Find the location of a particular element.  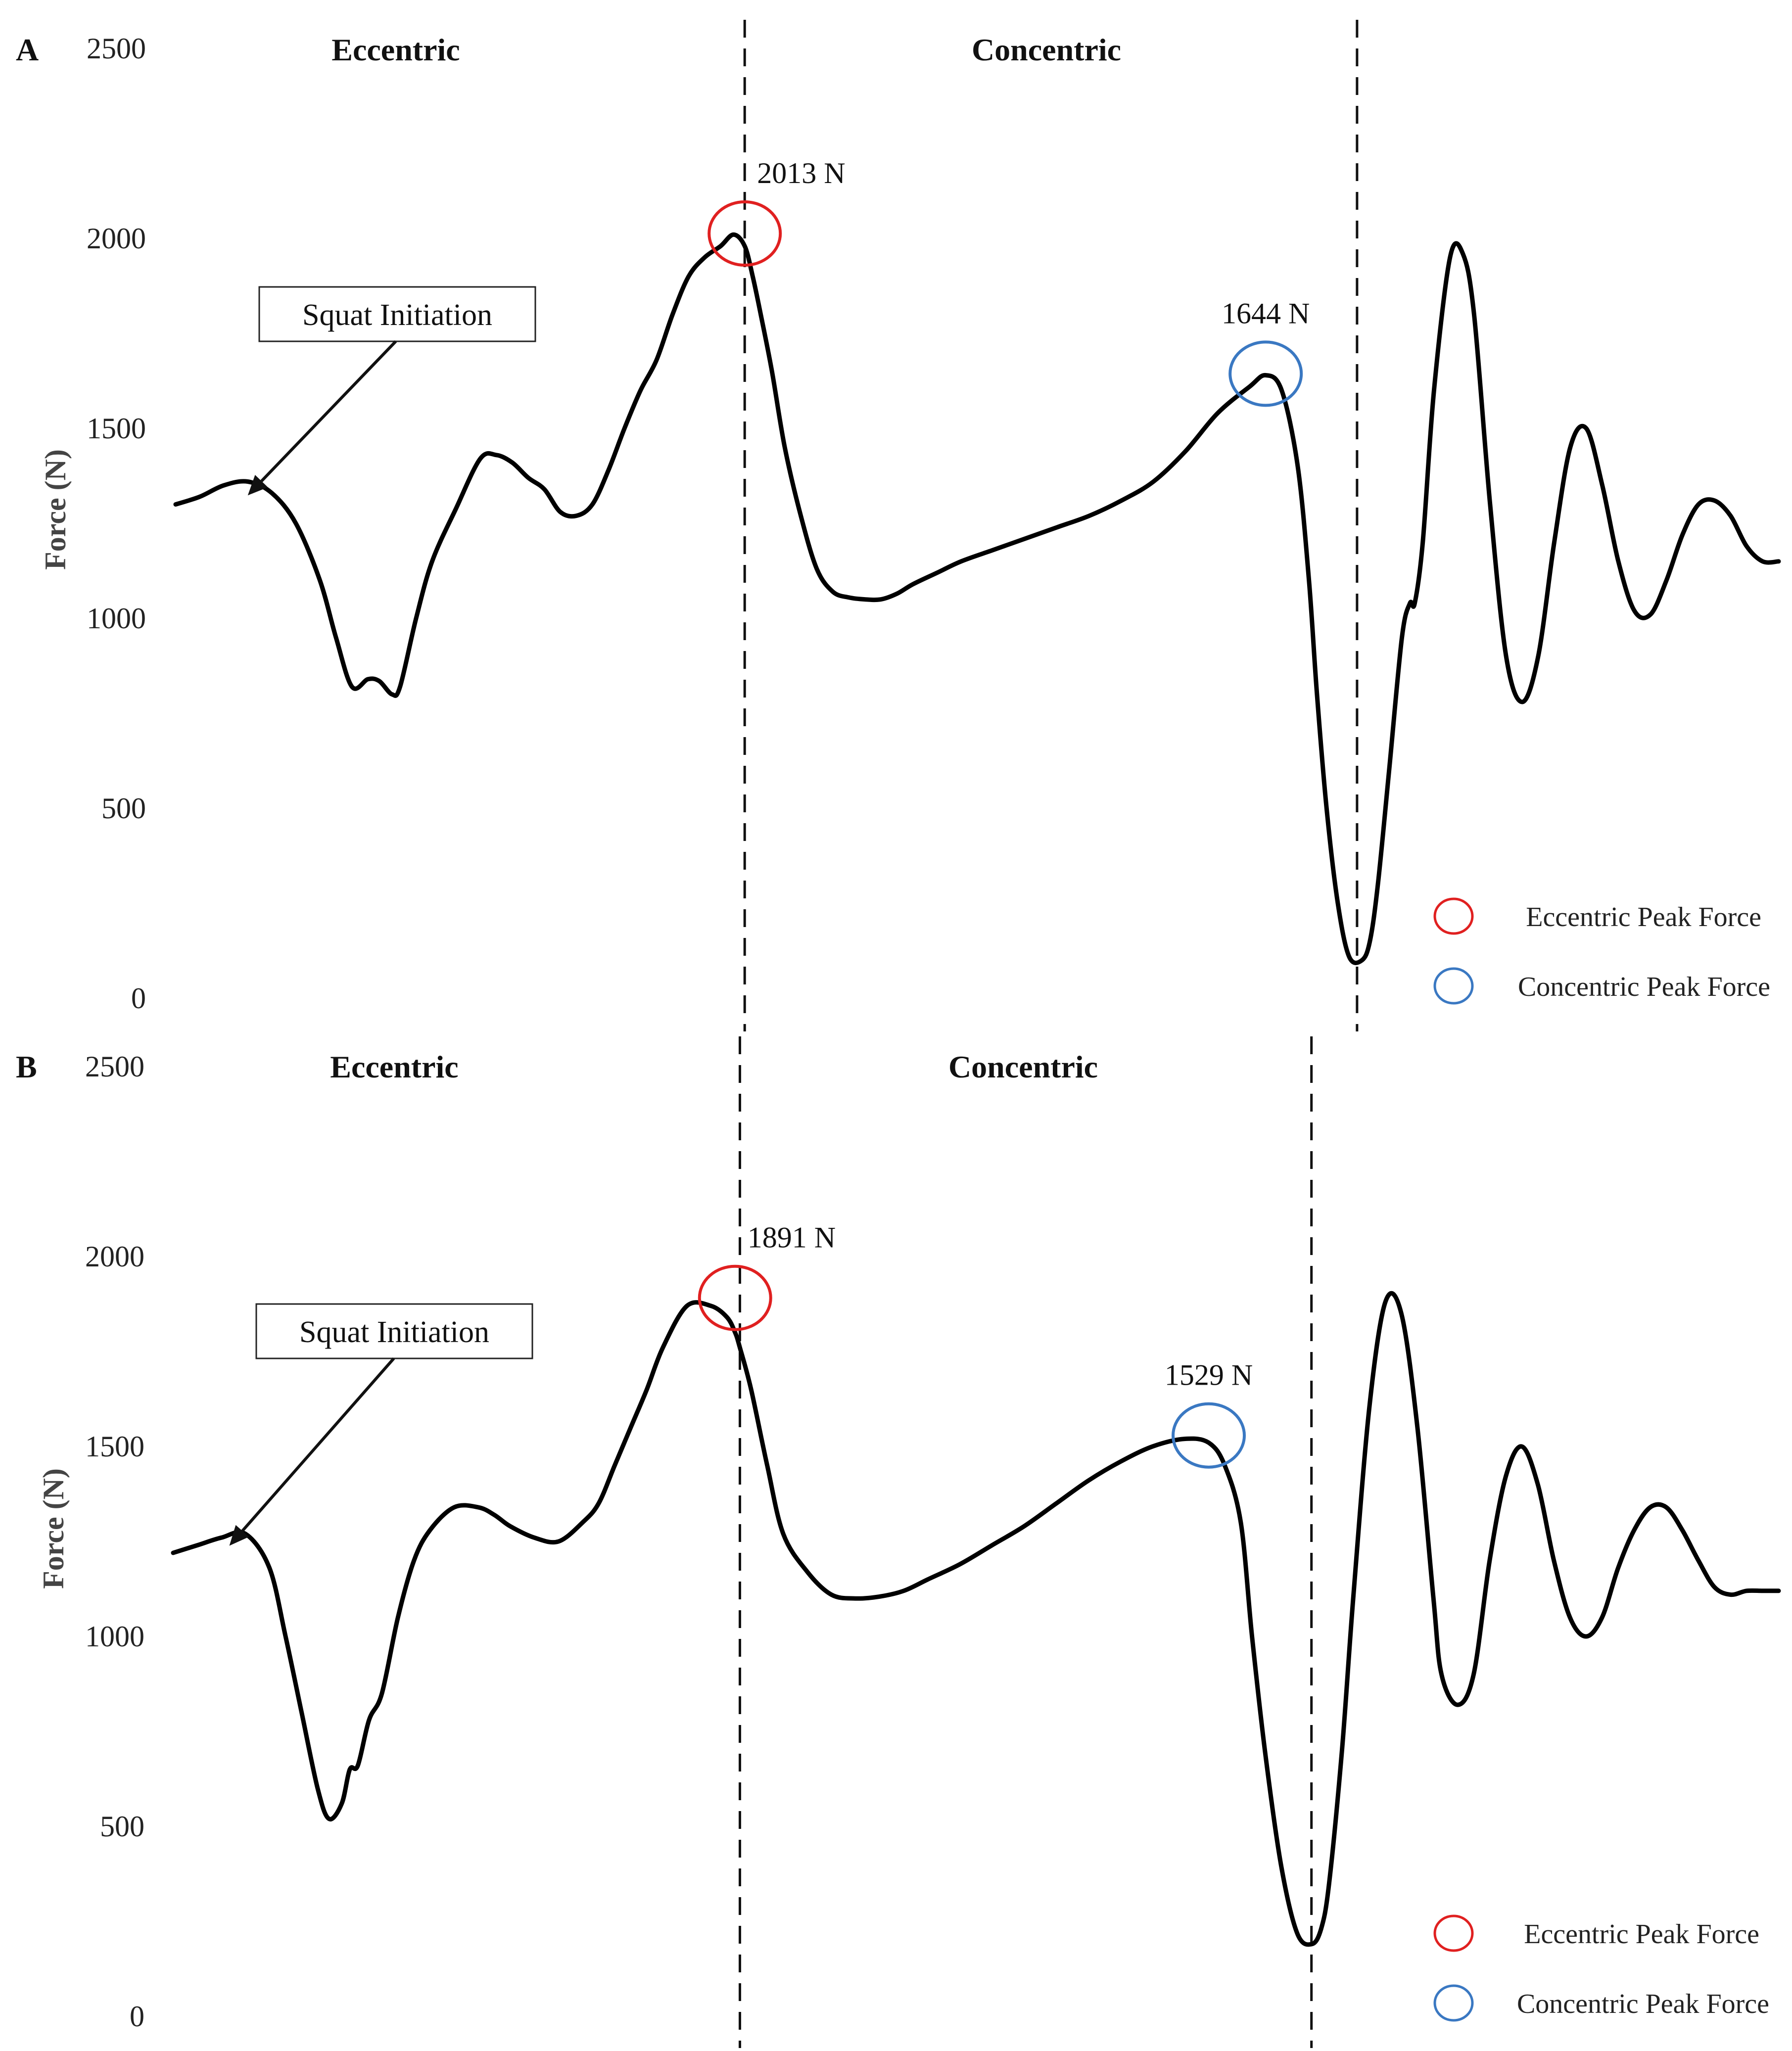

y-tick-2500-a: 2500 is located at coordinates (116, 48).